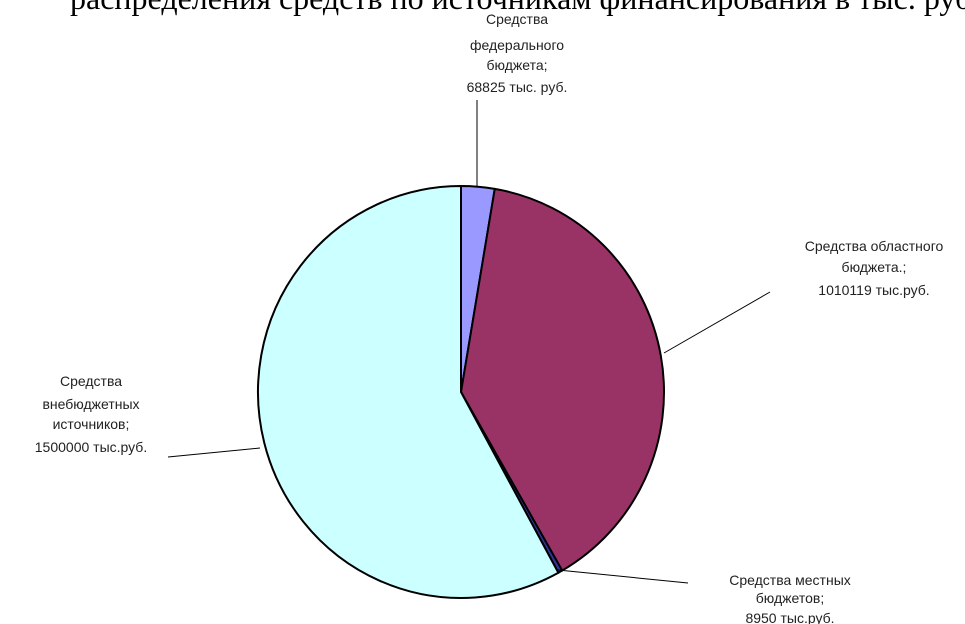  I want to click on slice-label-2-line-2: бюджета.;, so click(874, 267).